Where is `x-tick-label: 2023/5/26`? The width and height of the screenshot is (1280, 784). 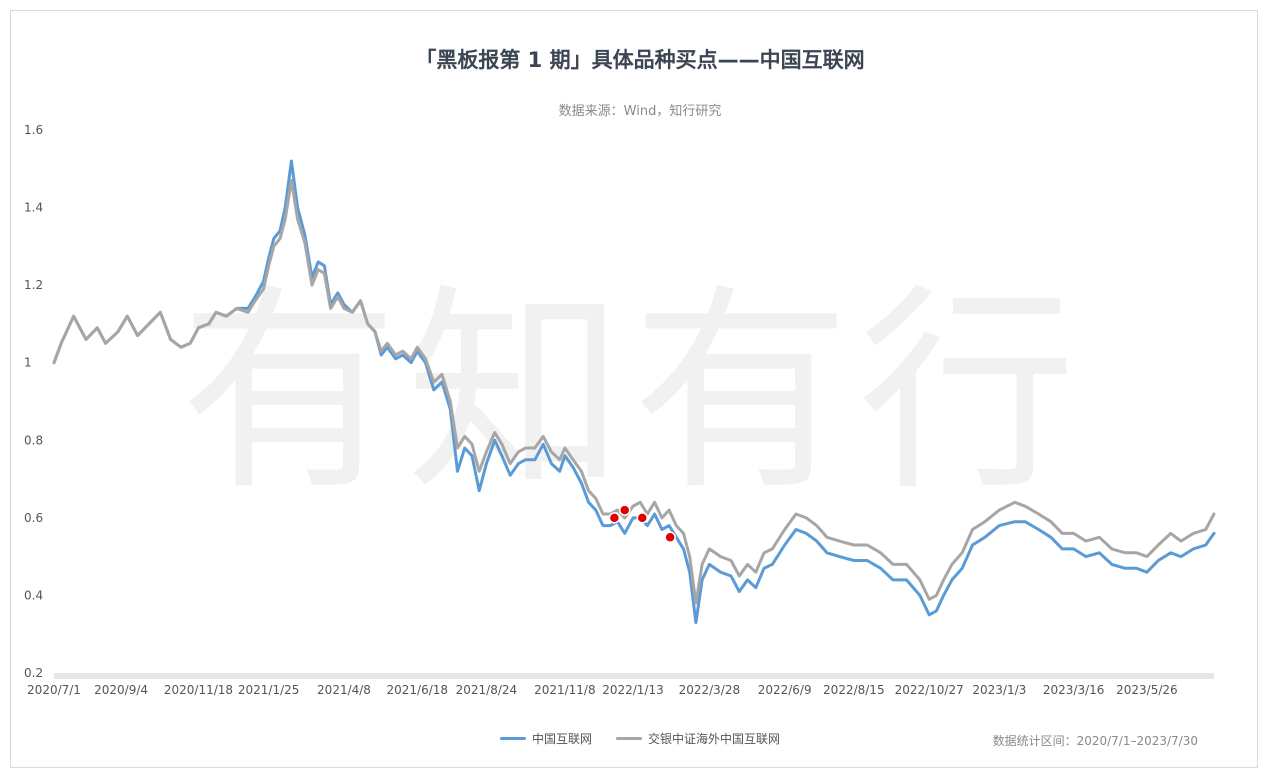
x-tick-label: 2023/5/26 is located at coordinates (1147, 690).